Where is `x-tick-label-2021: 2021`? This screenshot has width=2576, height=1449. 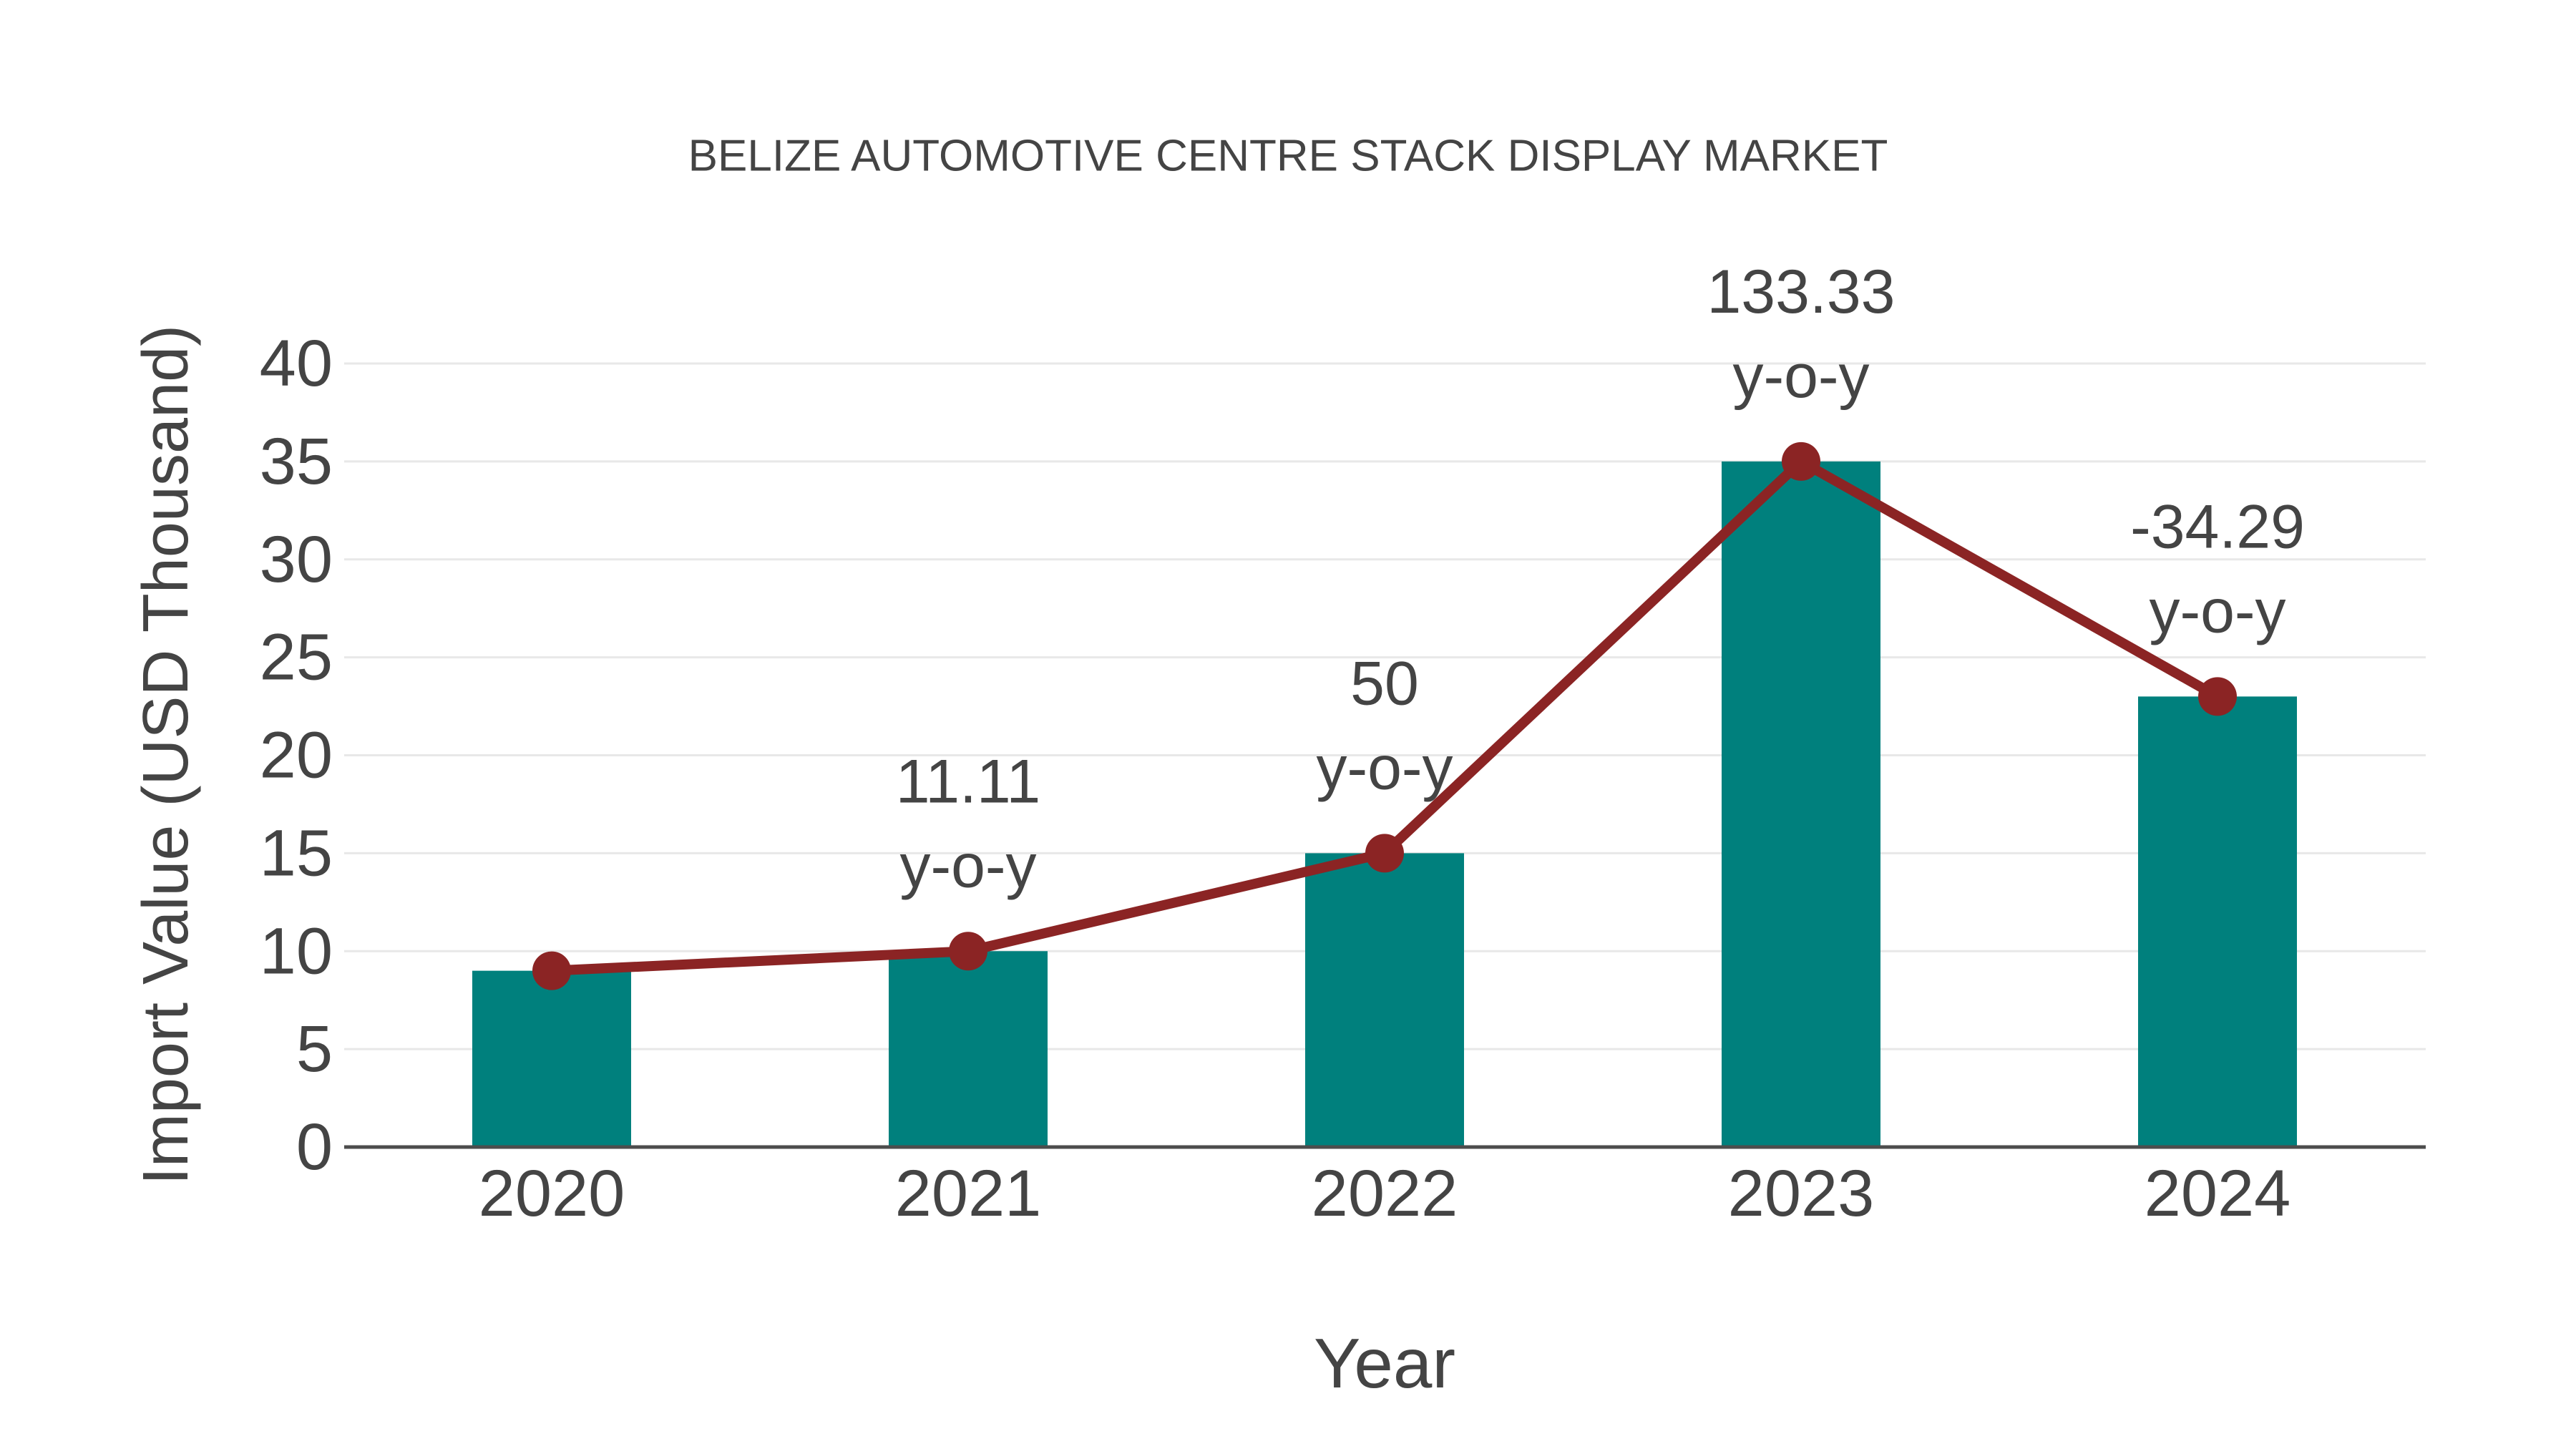
x-tick-label-2021: 2021 is located at coordinates (968, 1193).